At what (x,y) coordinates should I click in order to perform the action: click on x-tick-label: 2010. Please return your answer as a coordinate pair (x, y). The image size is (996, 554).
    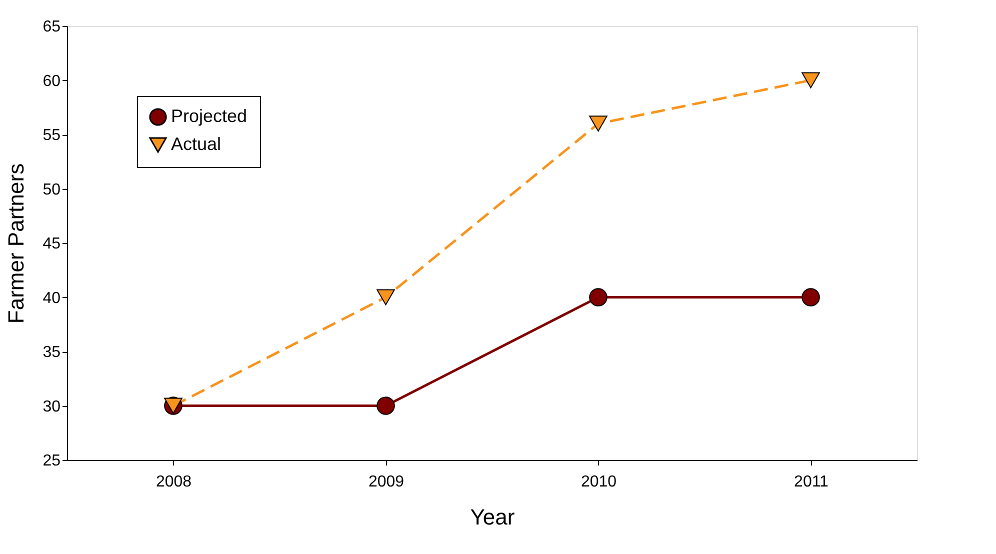
    Looking at the image, I should click on (598, 482).